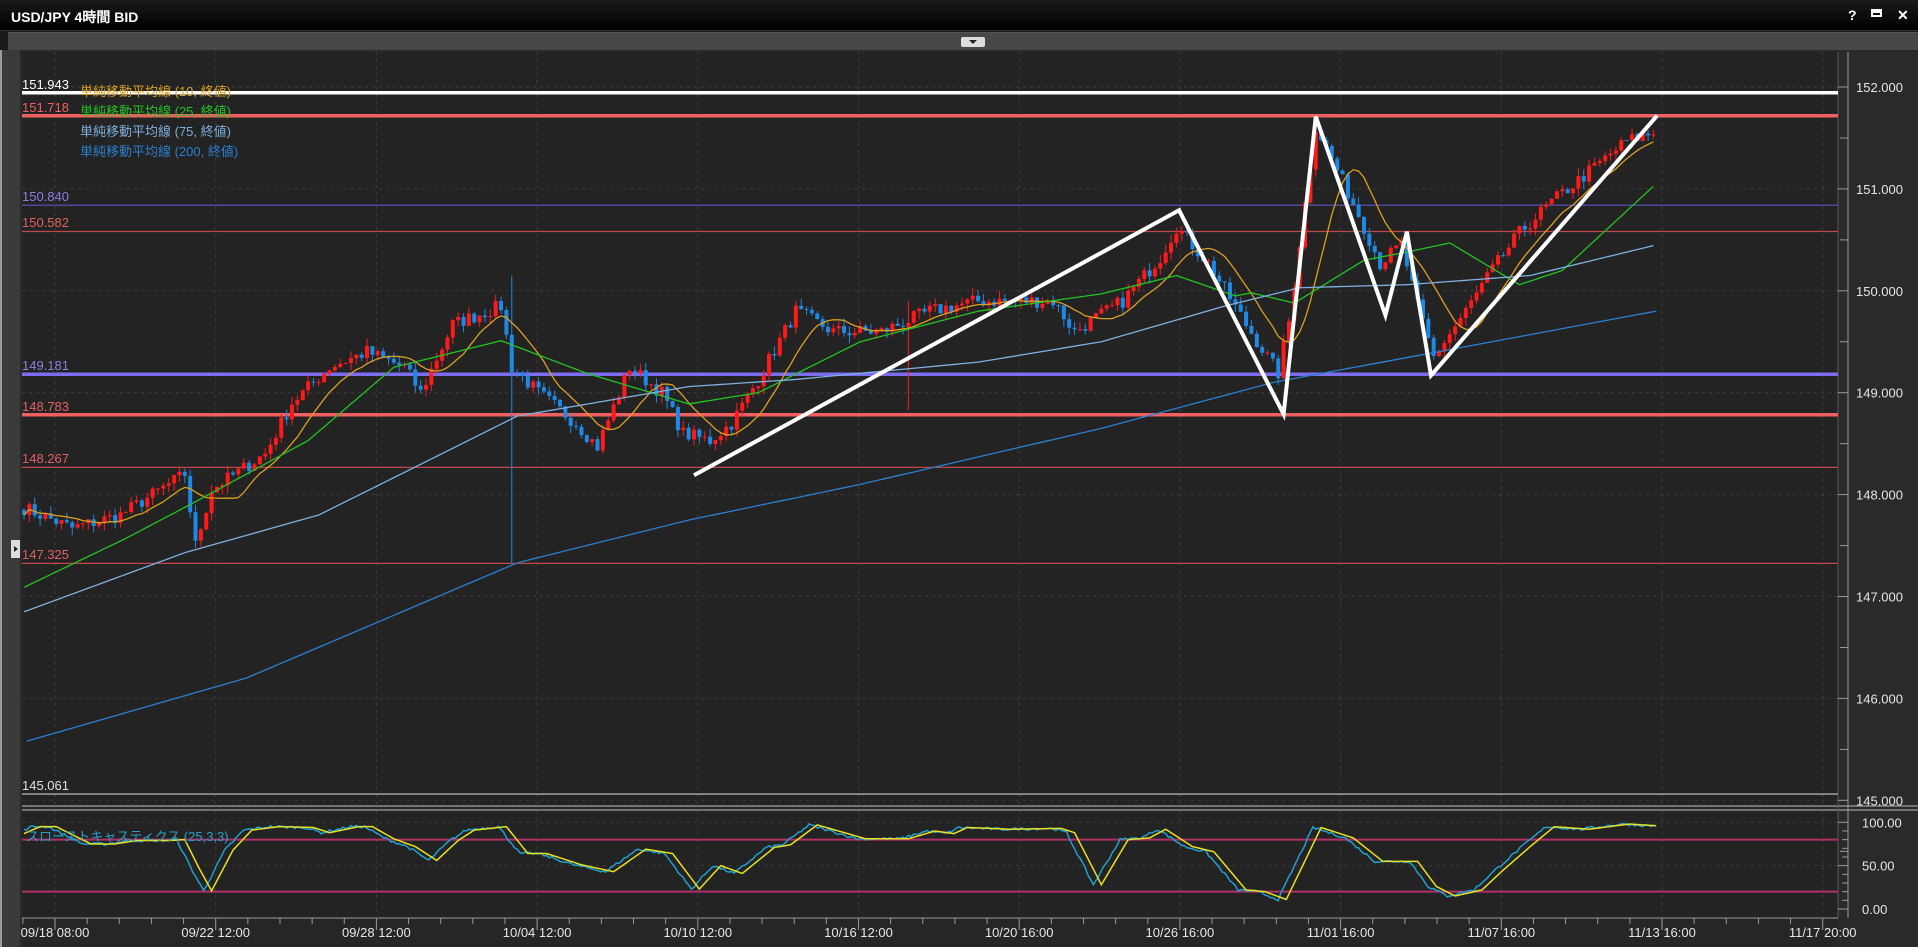  I want to click on help-icon: ?, so click(1852, 15).